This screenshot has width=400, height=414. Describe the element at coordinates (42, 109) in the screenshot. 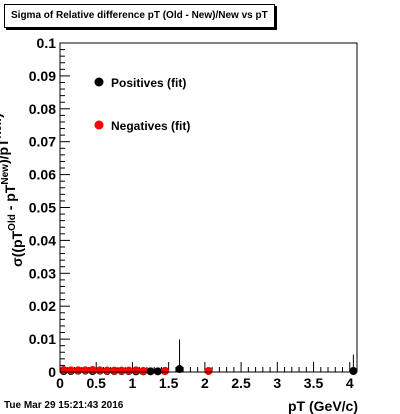

I see `y-tick-label: 0.08` at that location.